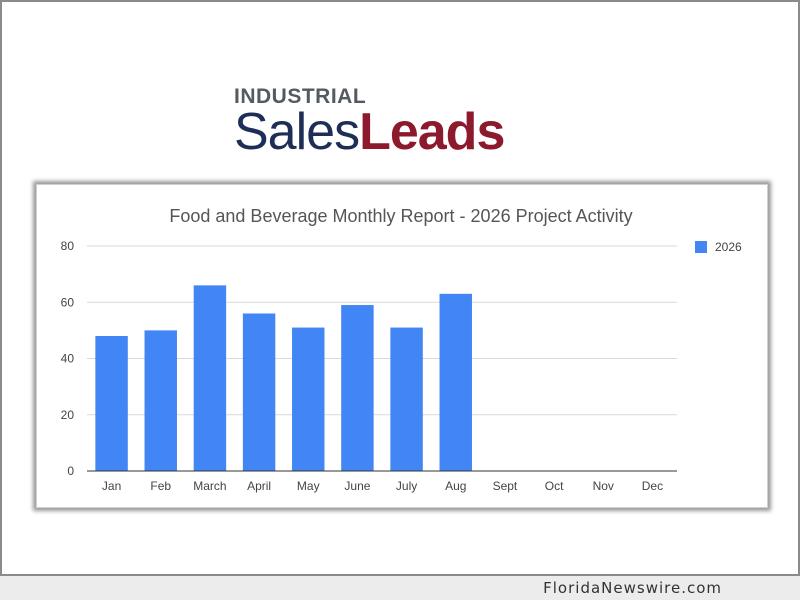 This screenshot has height=600, width=800. Describe the element at coordinates (406, 399) in the screenshot. I see `bar-july` at that location.